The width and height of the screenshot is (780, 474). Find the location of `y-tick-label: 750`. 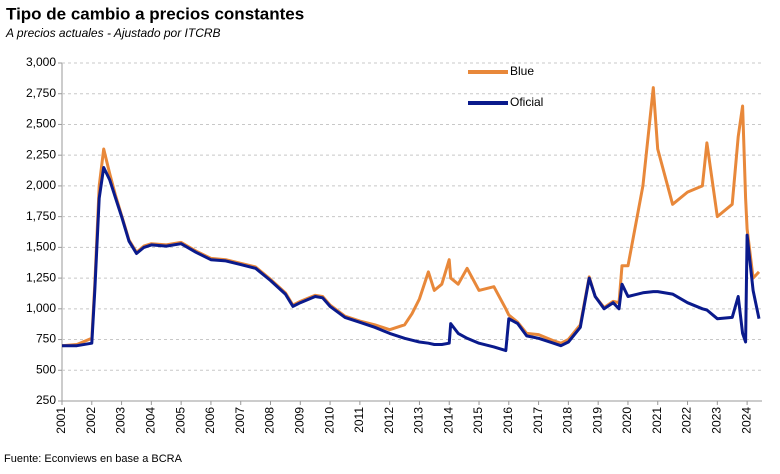

y-tick-label: 750 is located at coordinates (46, 339).